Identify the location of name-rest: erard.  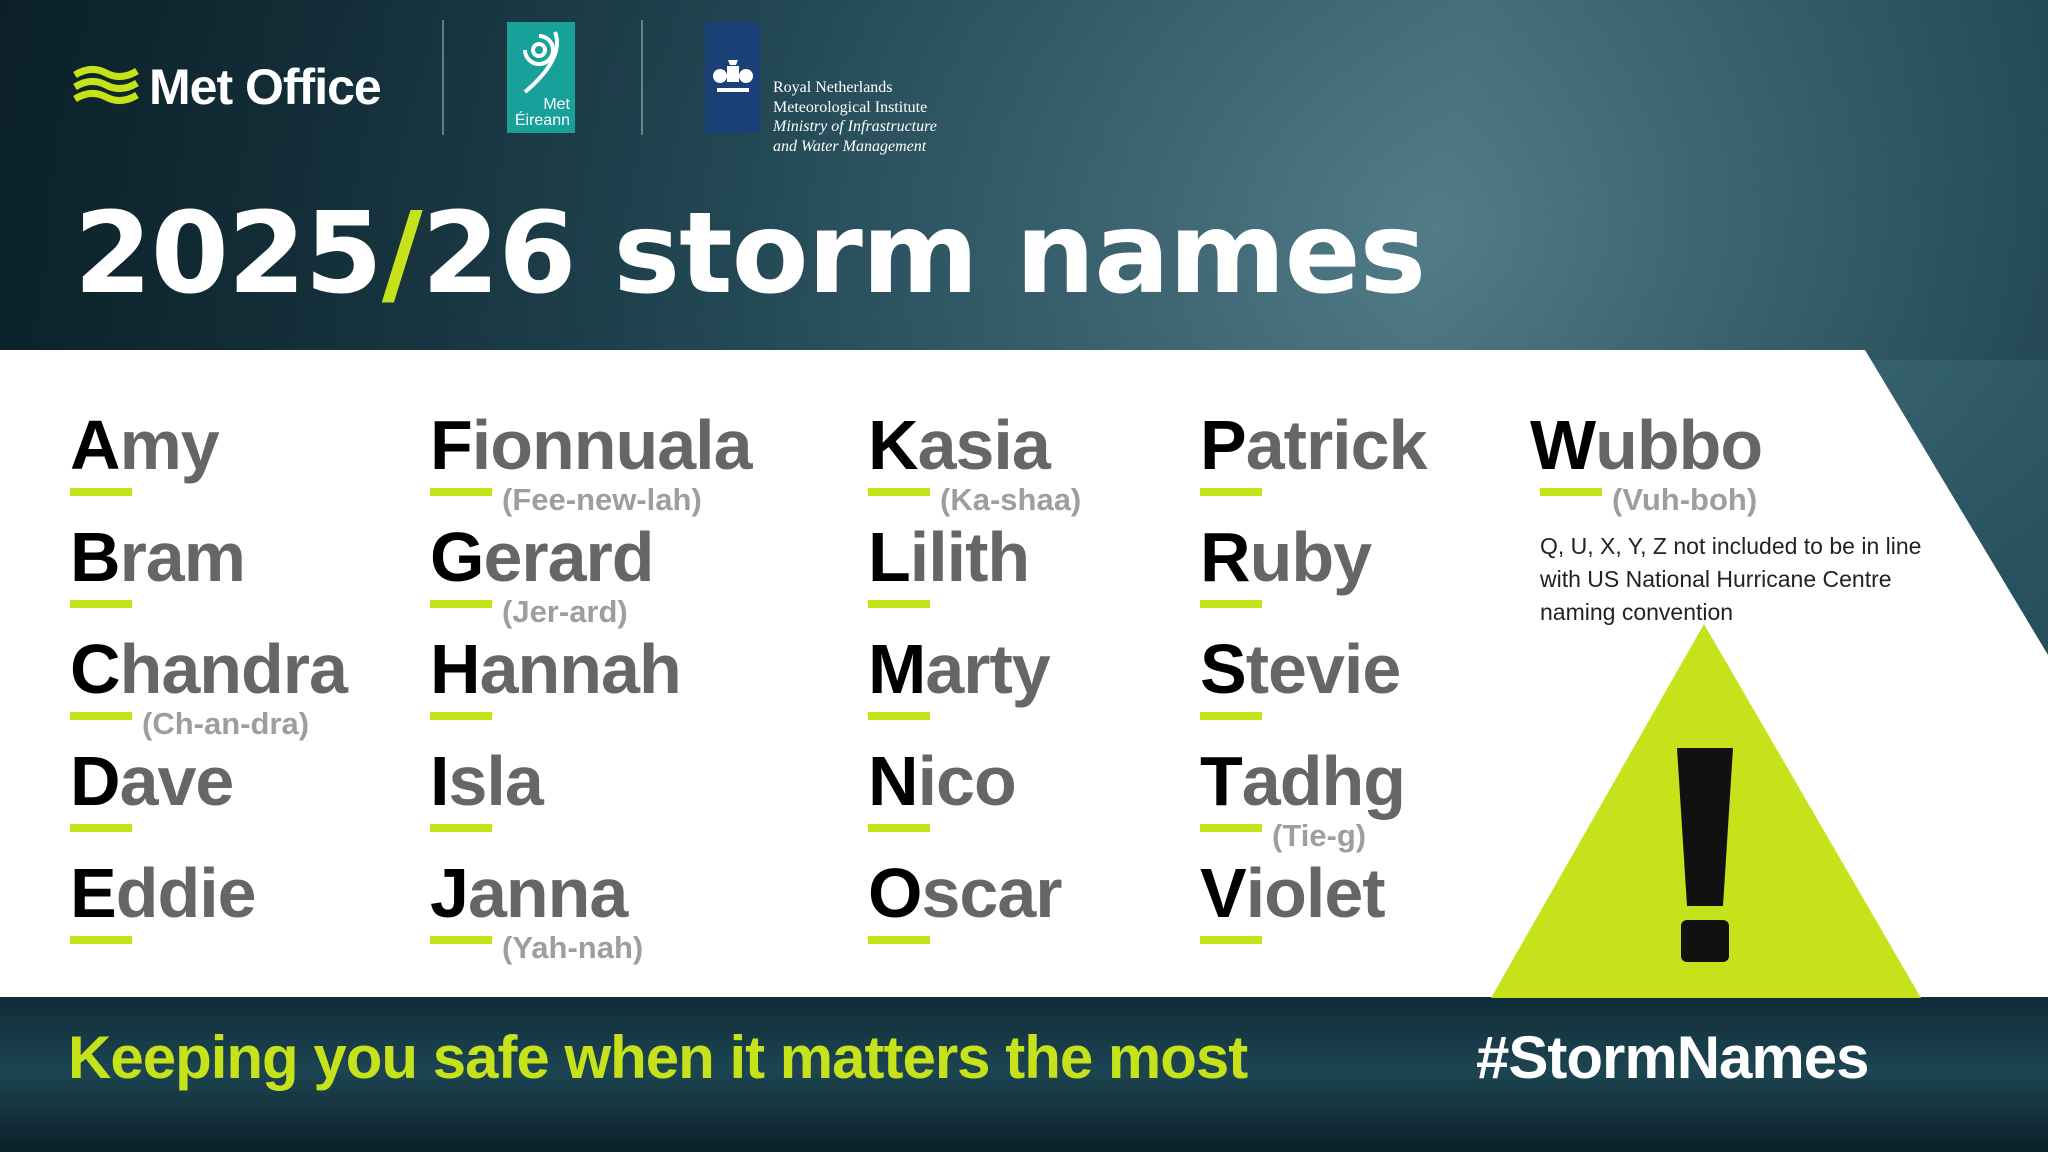
(568, 557).